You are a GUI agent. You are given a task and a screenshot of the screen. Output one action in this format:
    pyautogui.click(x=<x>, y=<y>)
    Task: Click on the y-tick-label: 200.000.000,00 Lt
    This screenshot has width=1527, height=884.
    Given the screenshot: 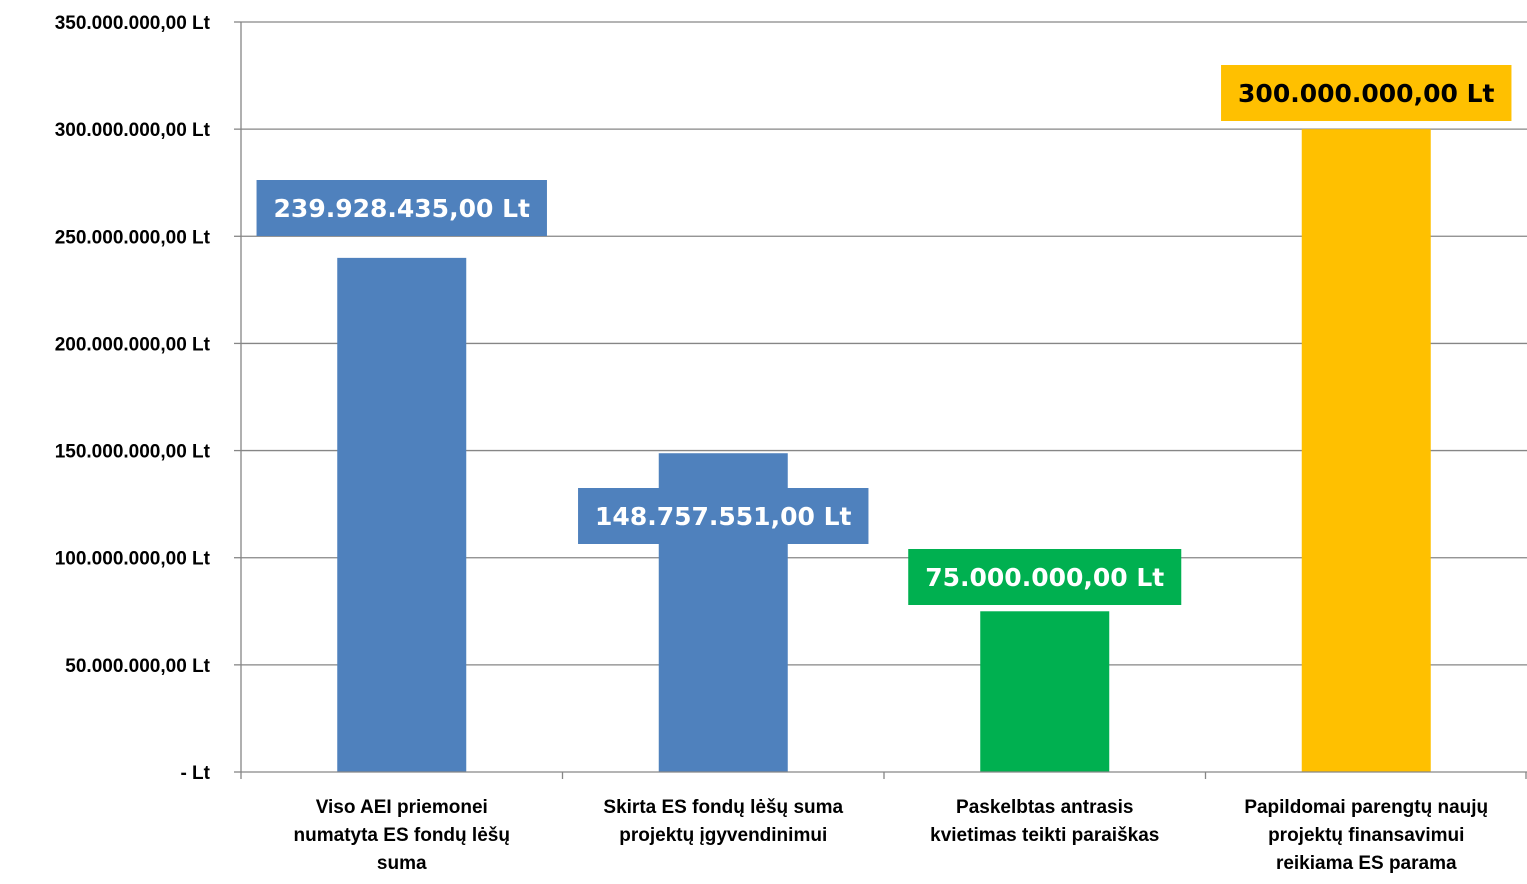 What is the action you would take?
    pyautogui.click(x=133, y=344)
    